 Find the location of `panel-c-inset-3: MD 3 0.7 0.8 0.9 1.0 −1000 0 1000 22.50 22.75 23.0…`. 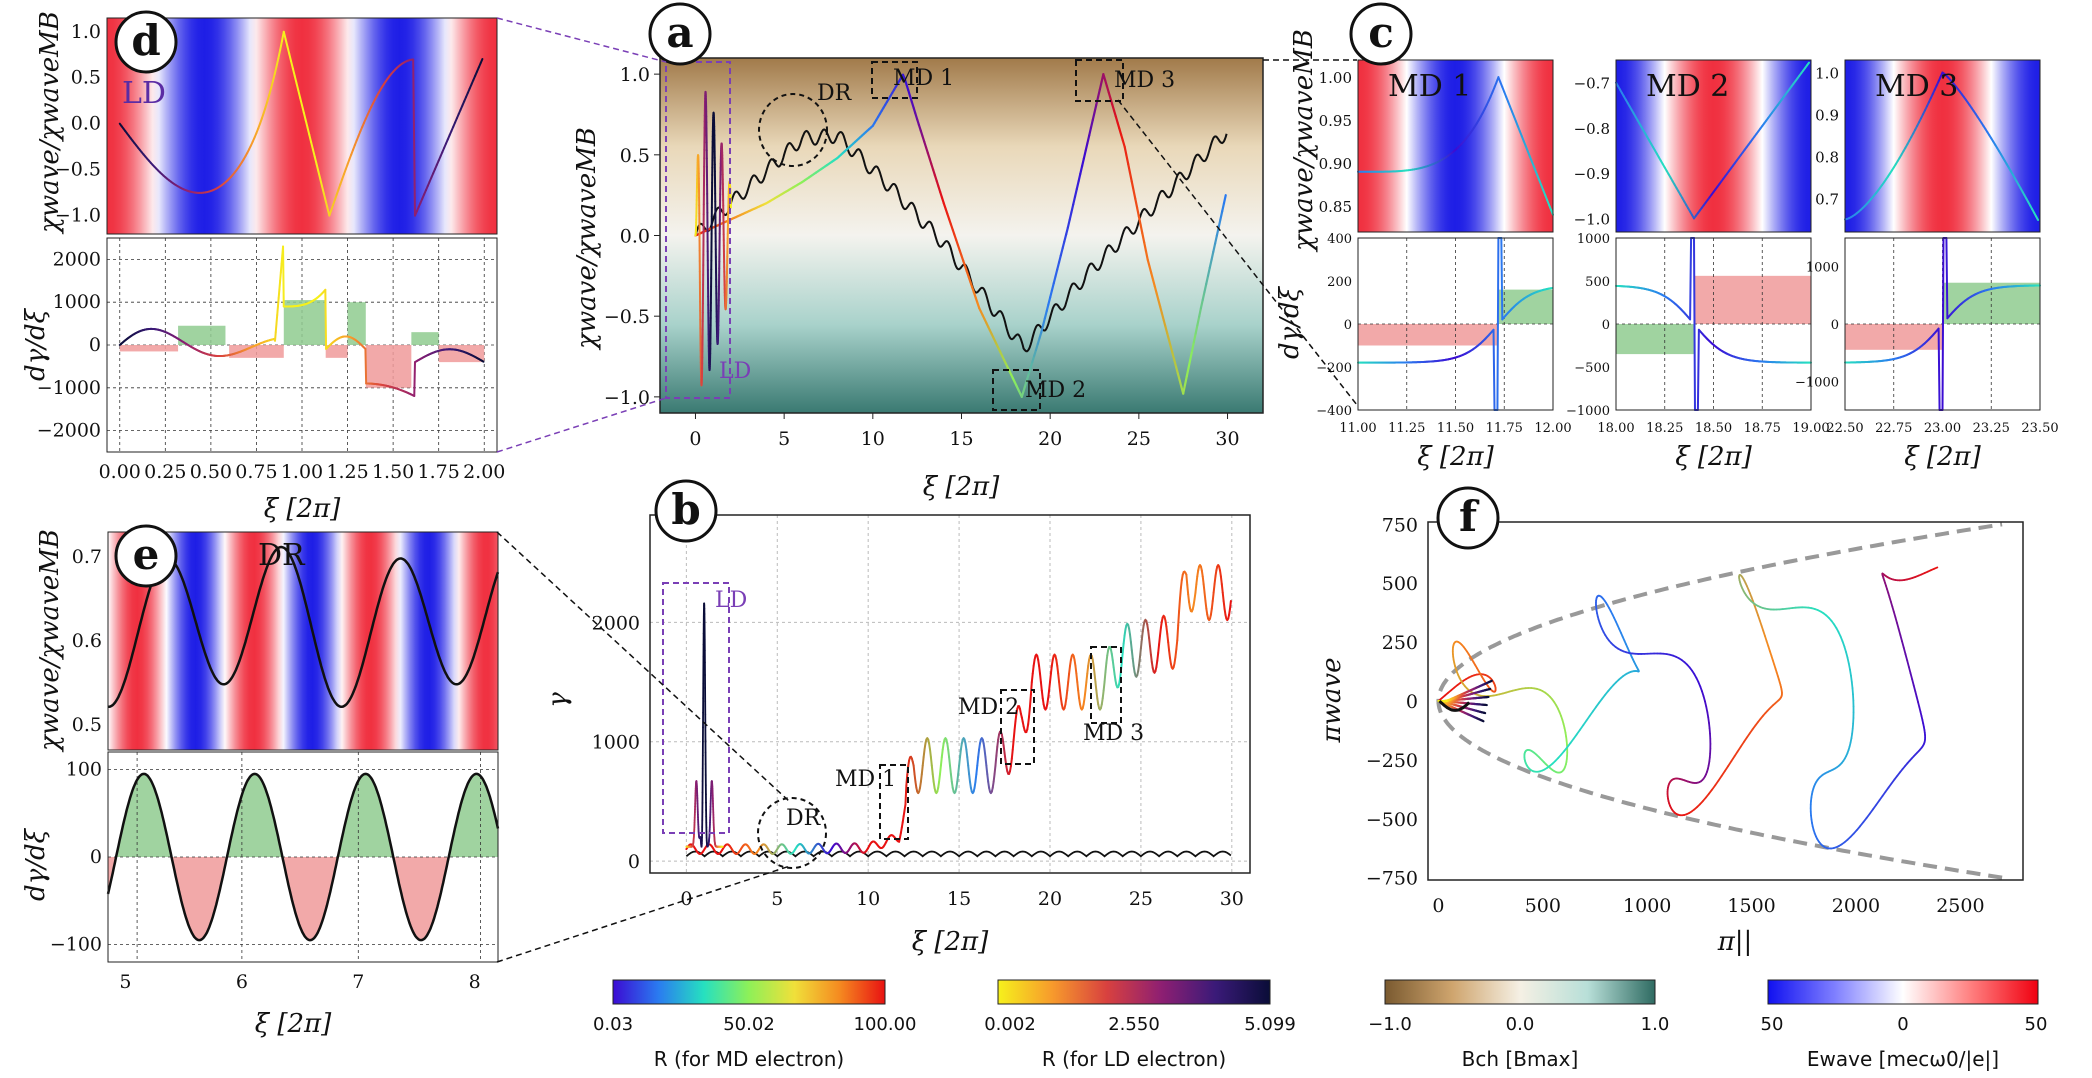

panel-c-inset-3: MD 3 0.7 0.8 0.9 1.0 −1000 0 1000 22.50 22.75 23.0… is located at coordinates (1927, 265).